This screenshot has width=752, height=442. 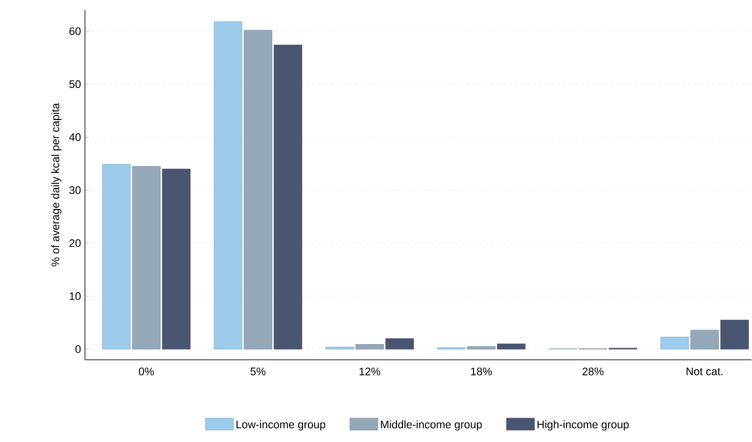 I want to click on y-tick-label: 50, so click(x=75, y=84).